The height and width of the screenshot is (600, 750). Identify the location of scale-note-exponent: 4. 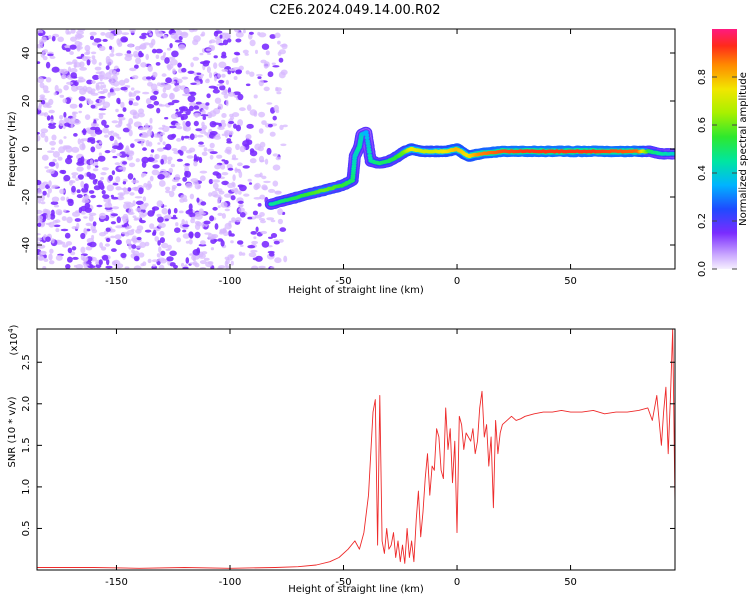
(11, 330).